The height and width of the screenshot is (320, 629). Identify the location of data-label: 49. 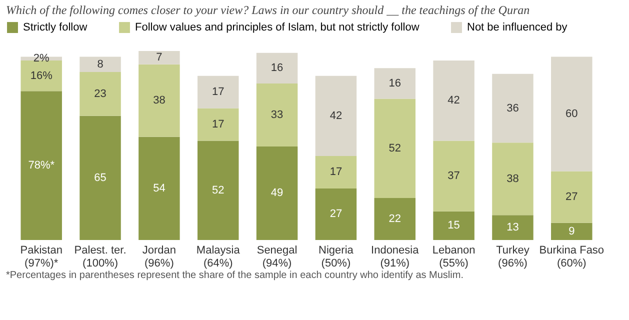
(277, 193).